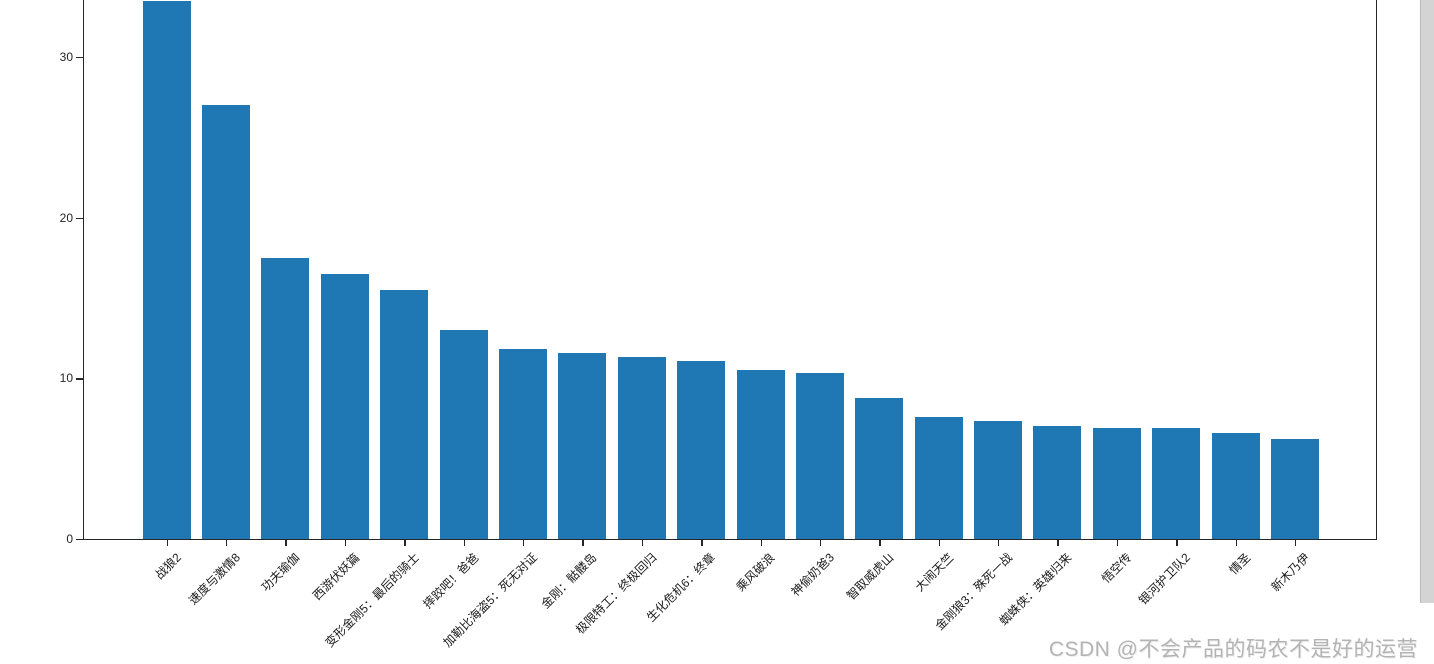  What do you see at coordinates (730, 540) in the screenshot?
I see `x-axis-spine` at bounding box center [730, 540].